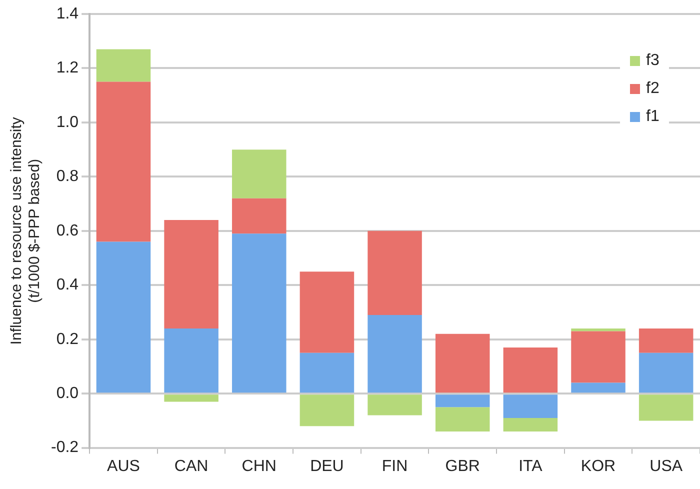  What do you see at coordinates (653, 117) in the screenshot?
I see `legend-label: f1` at bounding box center [653, 117].